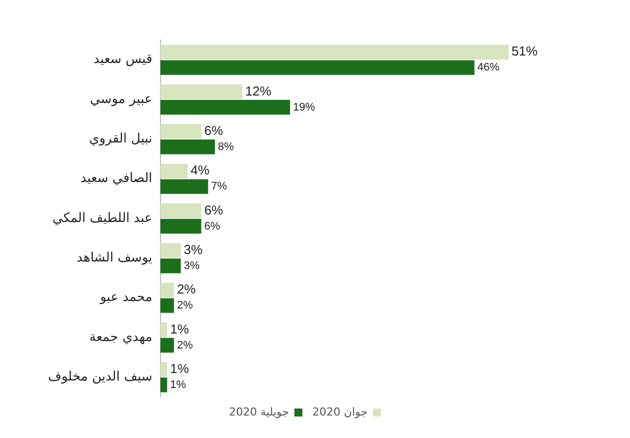 This screenshot has width=630, height=438. Describe the element at coordinates (258, 411) in the screenshot. I see `legend-label: جويلية 2020` at that location.